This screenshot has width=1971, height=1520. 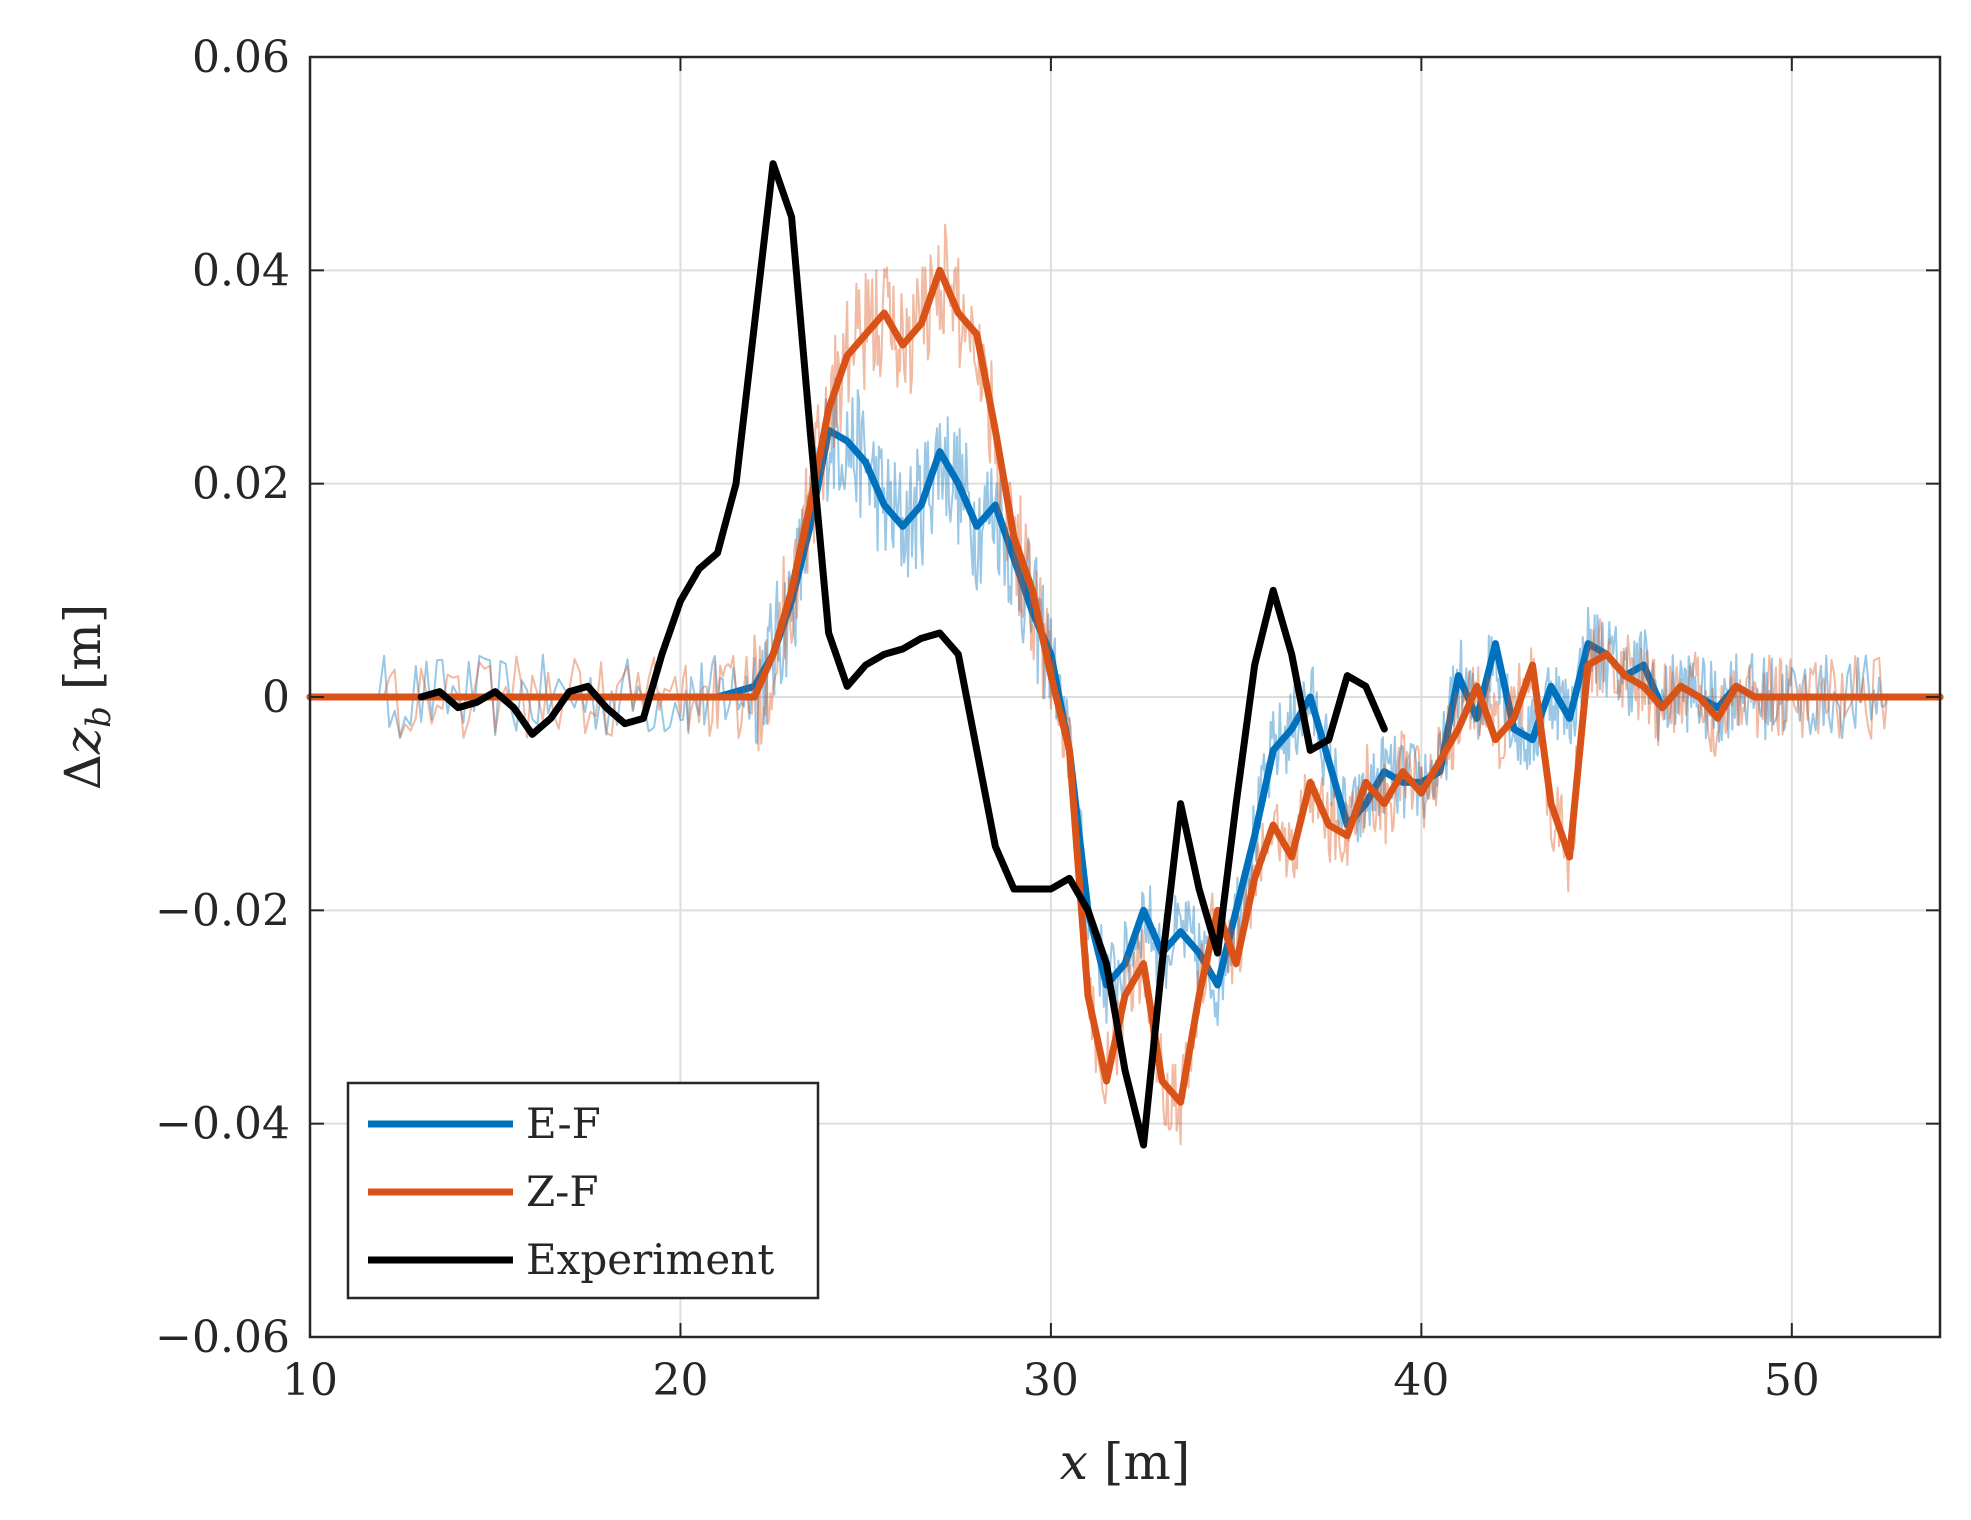 What do you see at coordinates (222, 910) in the screenshot?
I see `y-tick-label: −0.02` at bounding box center [222, 910].